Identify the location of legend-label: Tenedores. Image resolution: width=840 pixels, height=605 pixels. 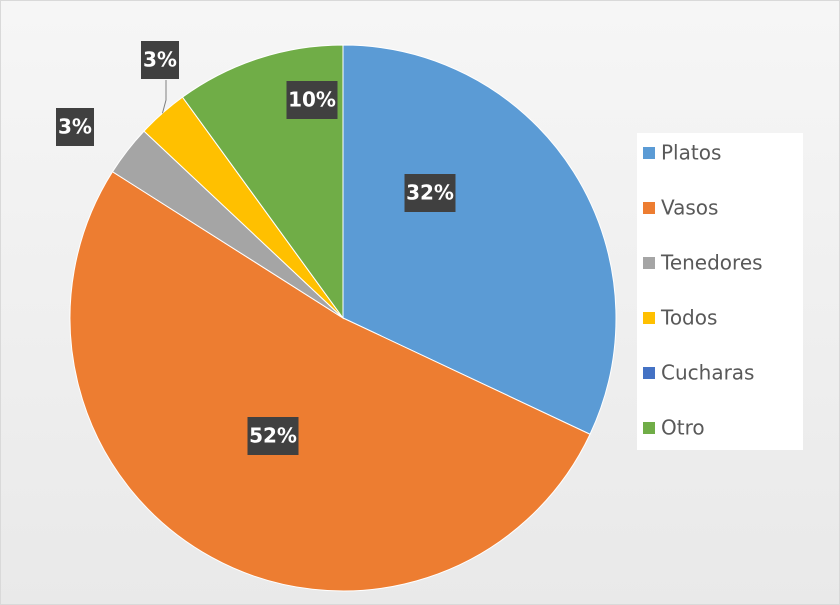
(711, 263).